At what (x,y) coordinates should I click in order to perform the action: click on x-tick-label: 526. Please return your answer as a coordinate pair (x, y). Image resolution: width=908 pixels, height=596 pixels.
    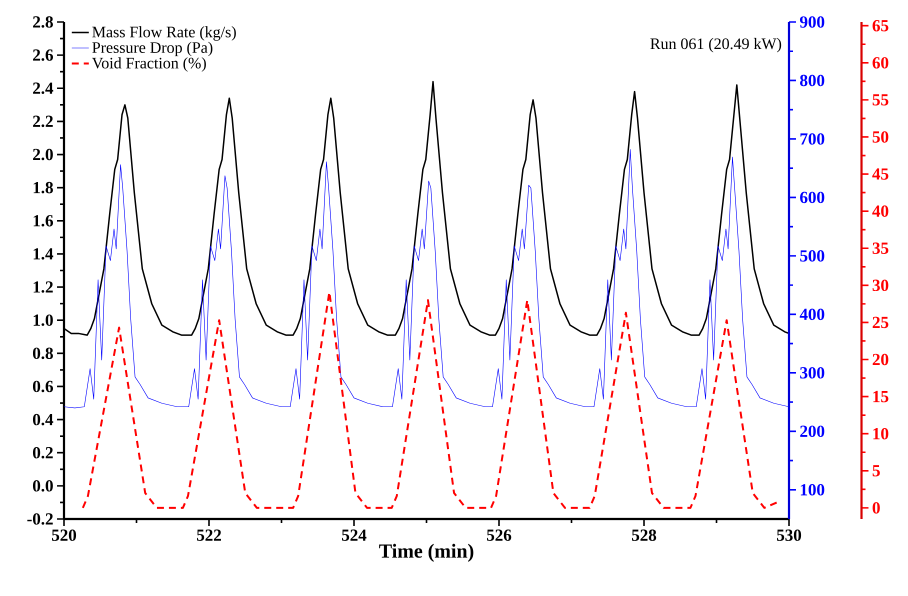
    Looking at the image, I should click on (499, 535).